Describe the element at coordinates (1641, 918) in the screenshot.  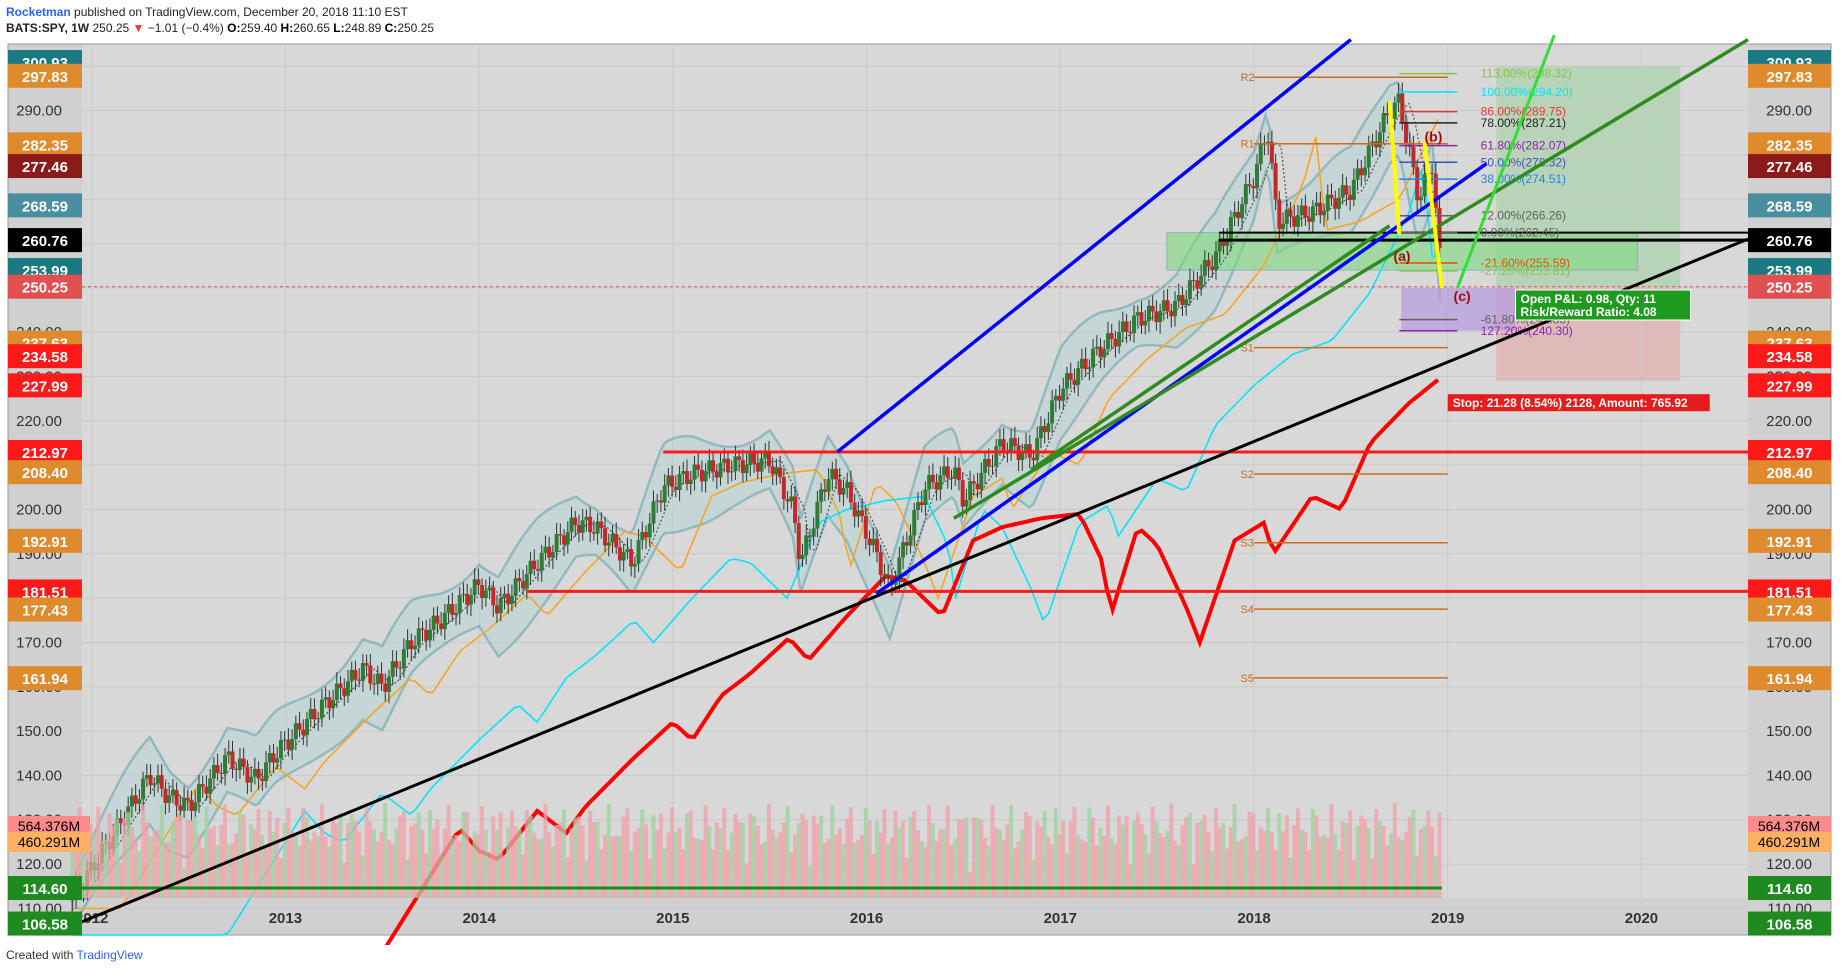
I see `x-tick-label: 2020` at that location.